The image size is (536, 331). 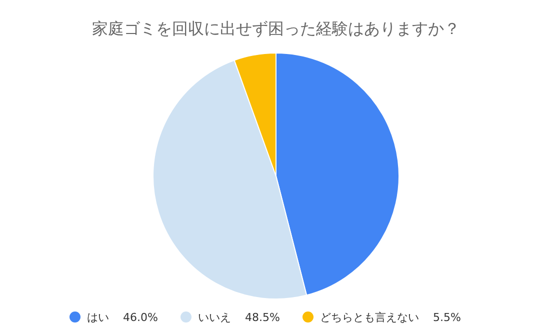 I want to click on data-label: 46.0%, so click(x=140, y=317).